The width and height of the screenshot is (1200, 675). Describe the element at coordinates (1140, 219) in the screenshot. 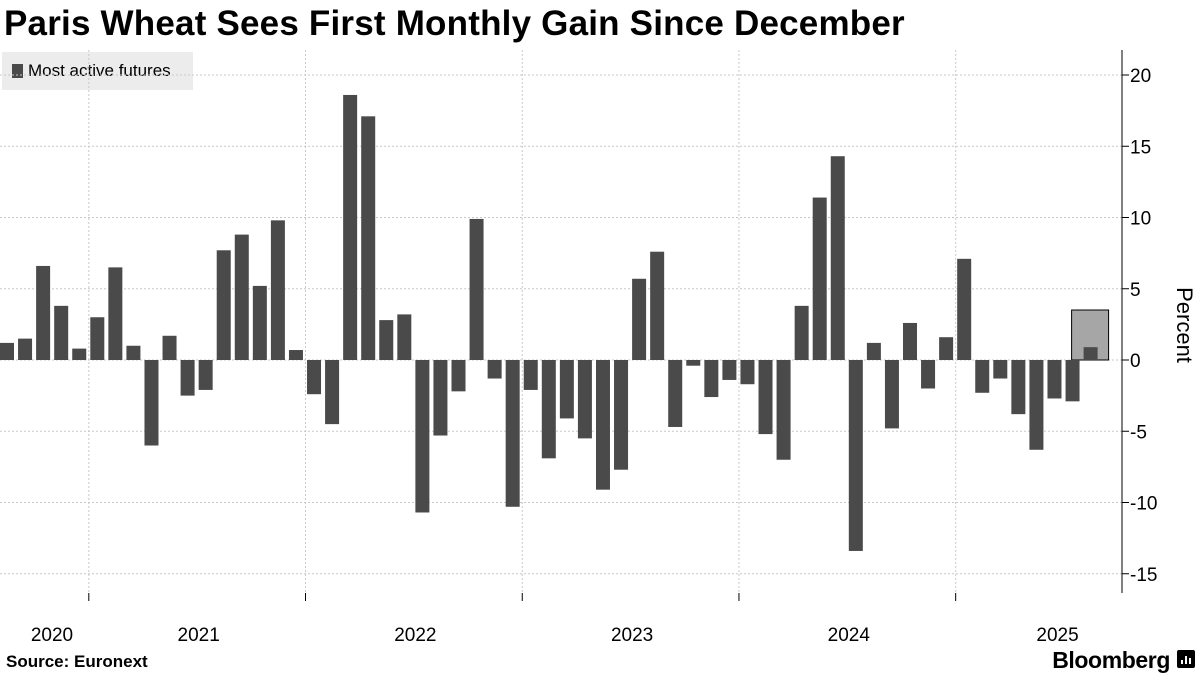

I see `y-tick-label: 10` at that location.